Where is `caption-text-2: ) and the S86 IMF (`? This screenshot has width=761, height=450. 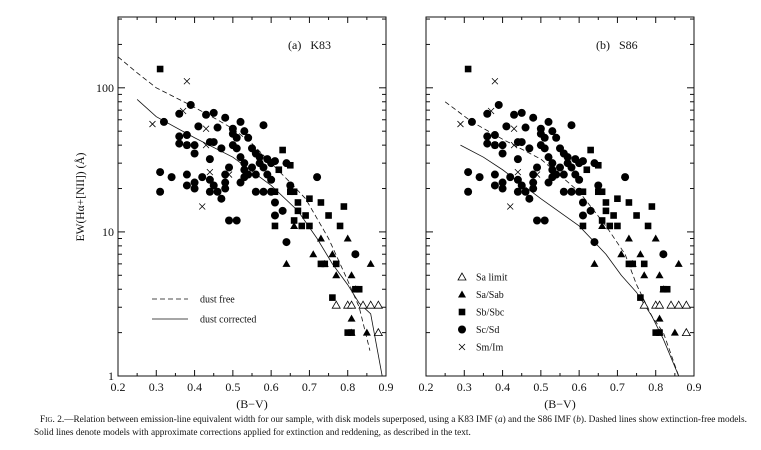
caption-text-2: ) and the S86 IMF ( is located at coordinates (539, 420).